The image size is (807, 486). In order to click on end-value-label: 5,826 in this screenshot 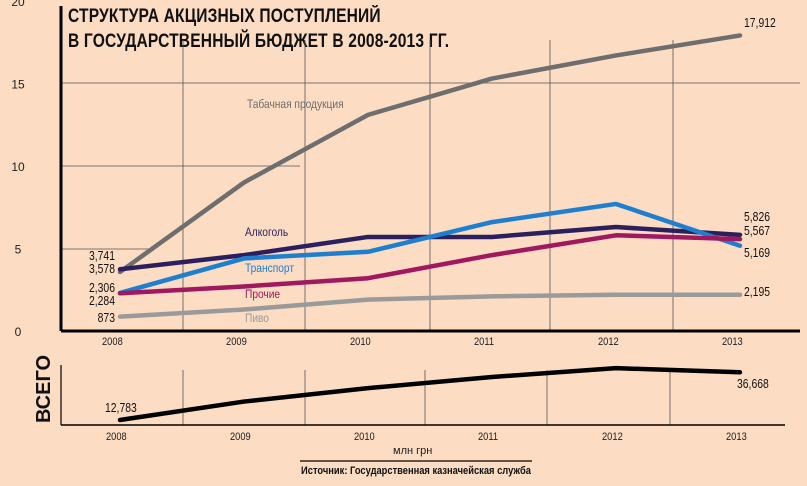, I will do `click(757, 217)`.